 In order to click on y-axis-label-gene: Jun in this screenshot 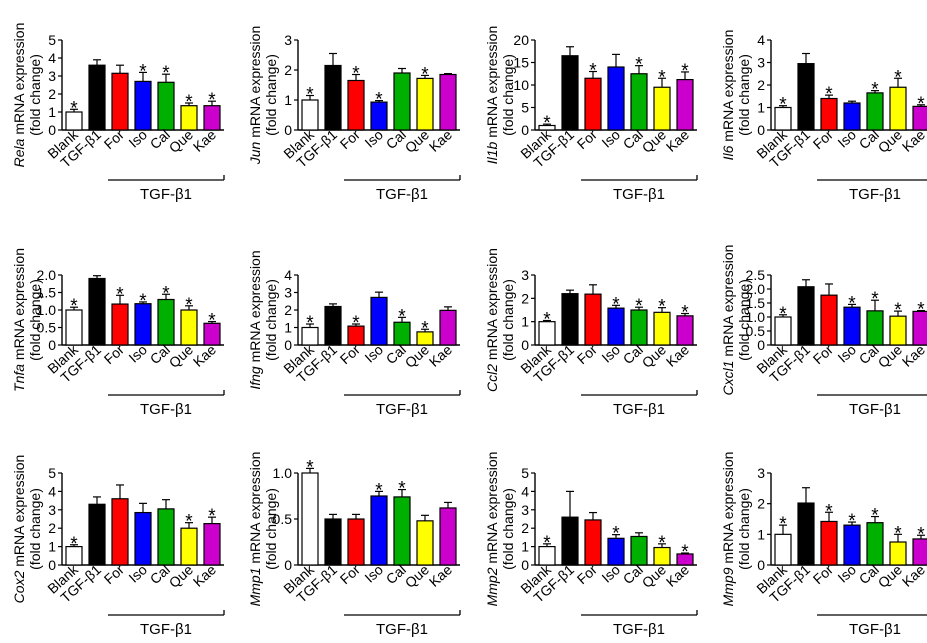, I will do `click(255, 153)`.